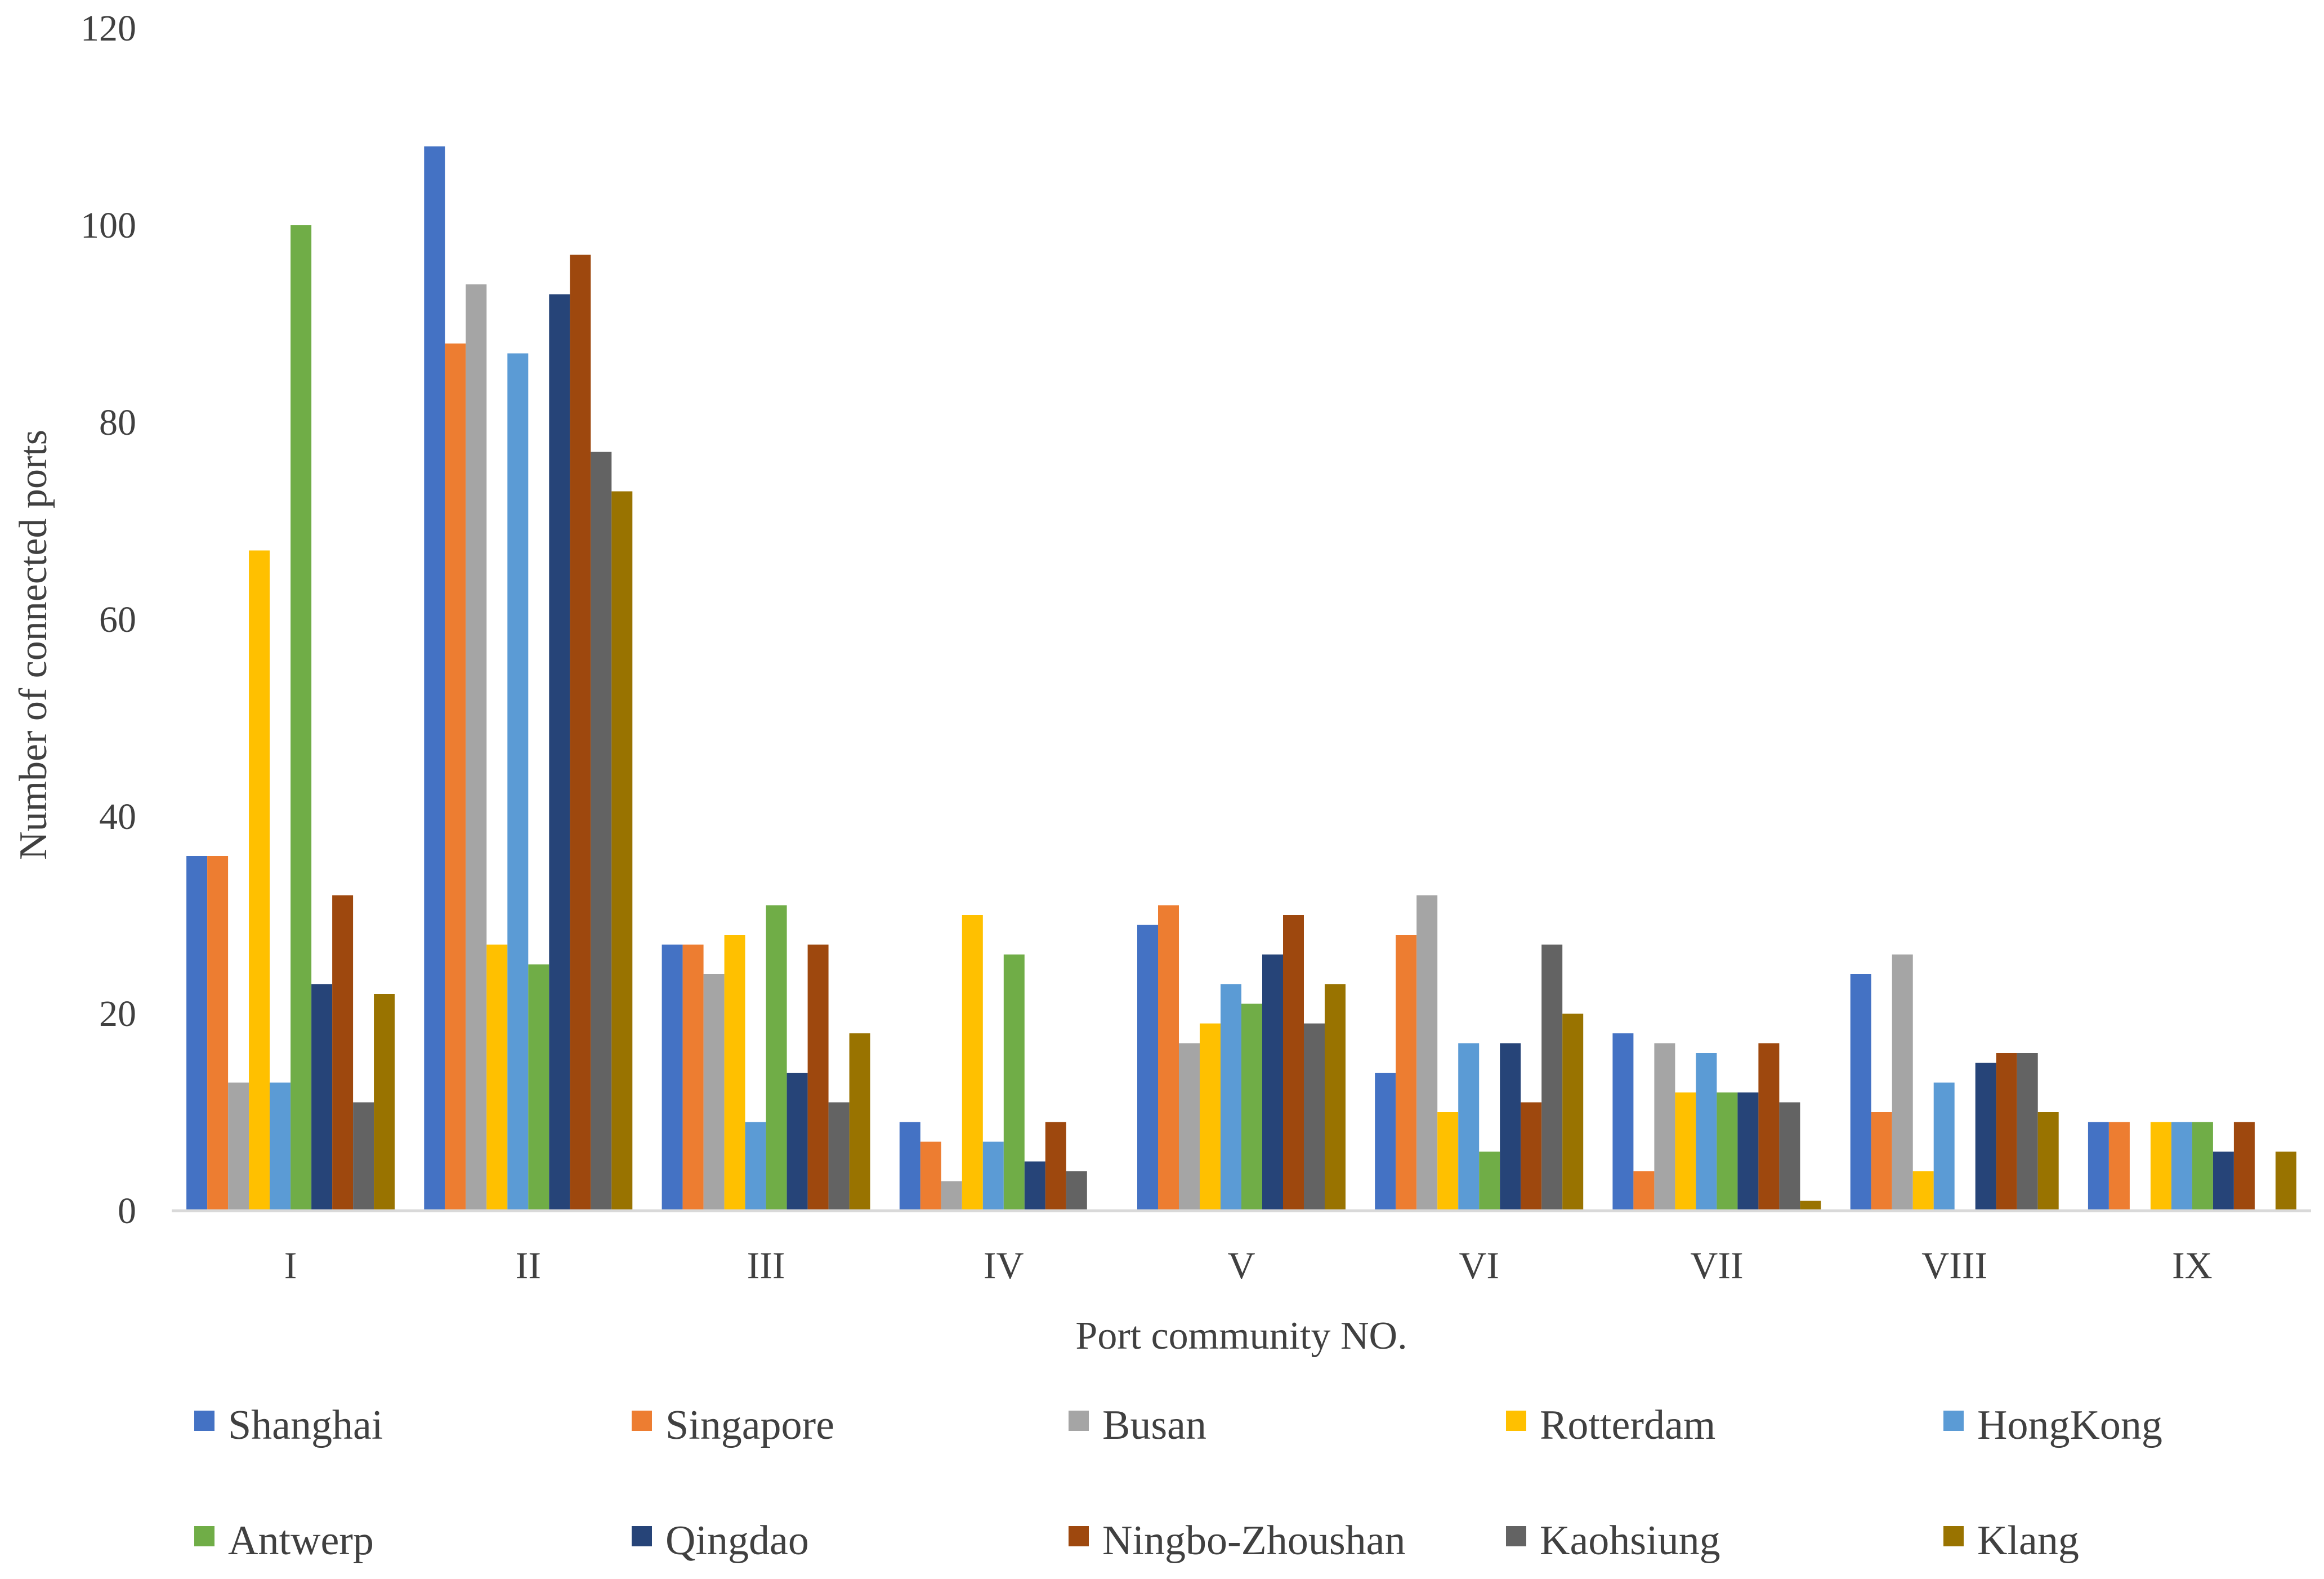  I want to click on bar-ningbo-zhoushan-ii, so click(580, 733).